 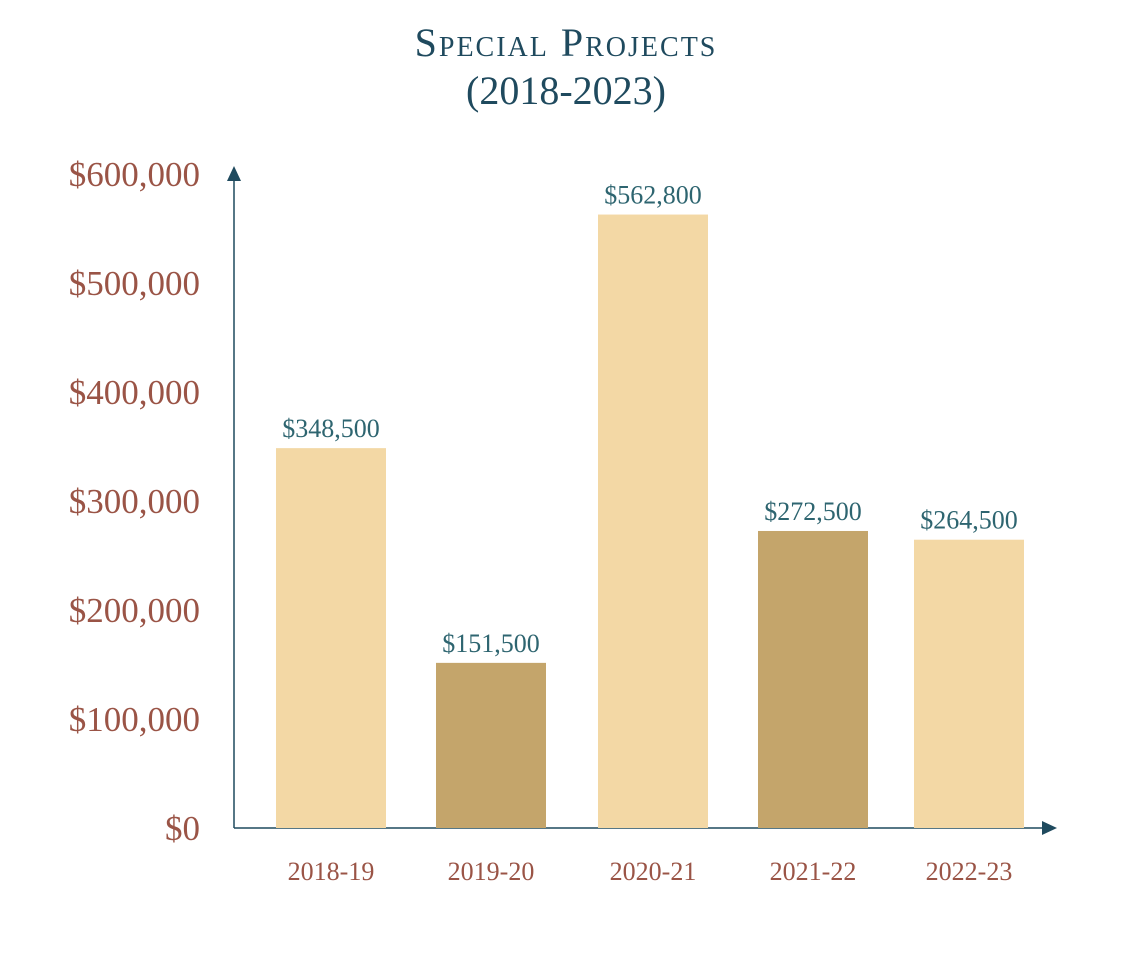 What do you see at coordinates (134, 392) in the screenshot?
I see `y-tick-label: $400,000` at bounding box center [134, 392].